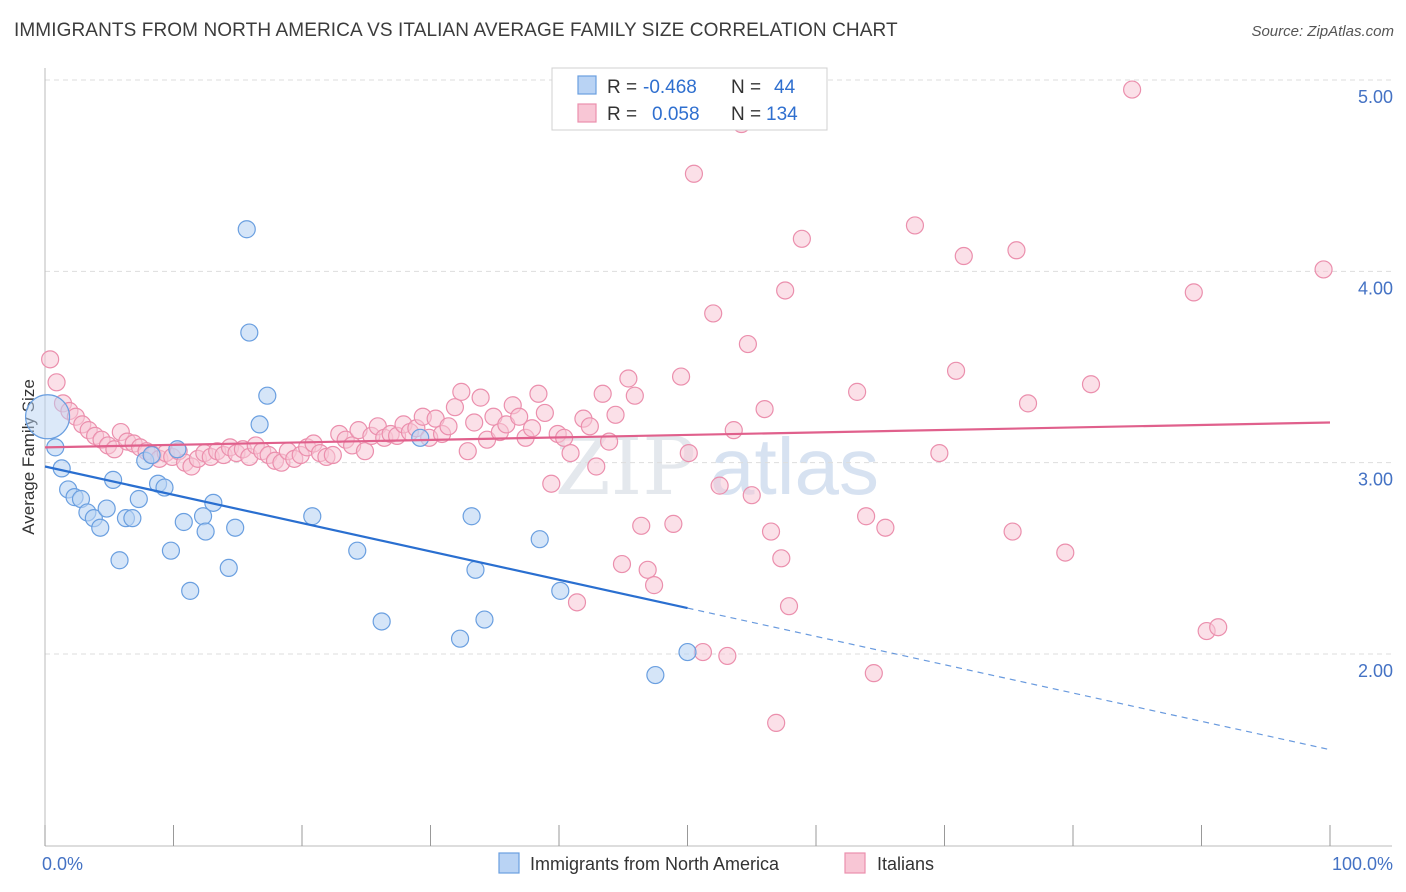 The width and height of the screenshot is (1406, 892). I want to click on bottom-legend-swatch-blue, so click(509, 863).